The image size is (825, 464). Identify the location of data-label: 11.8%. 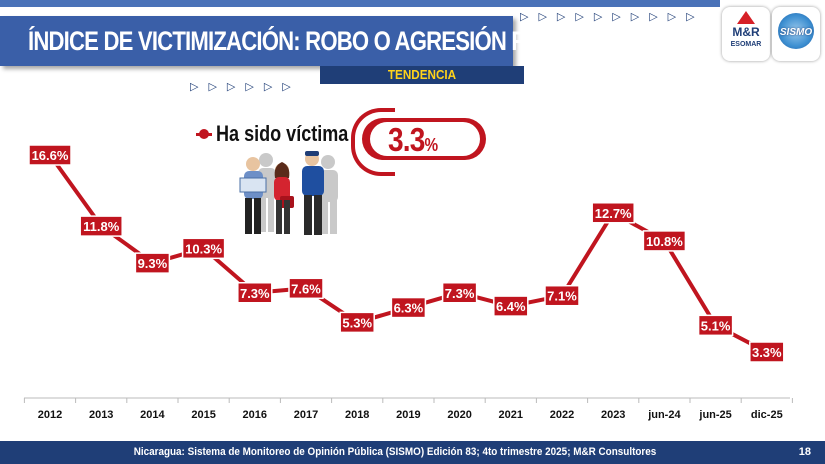
(101, 226).